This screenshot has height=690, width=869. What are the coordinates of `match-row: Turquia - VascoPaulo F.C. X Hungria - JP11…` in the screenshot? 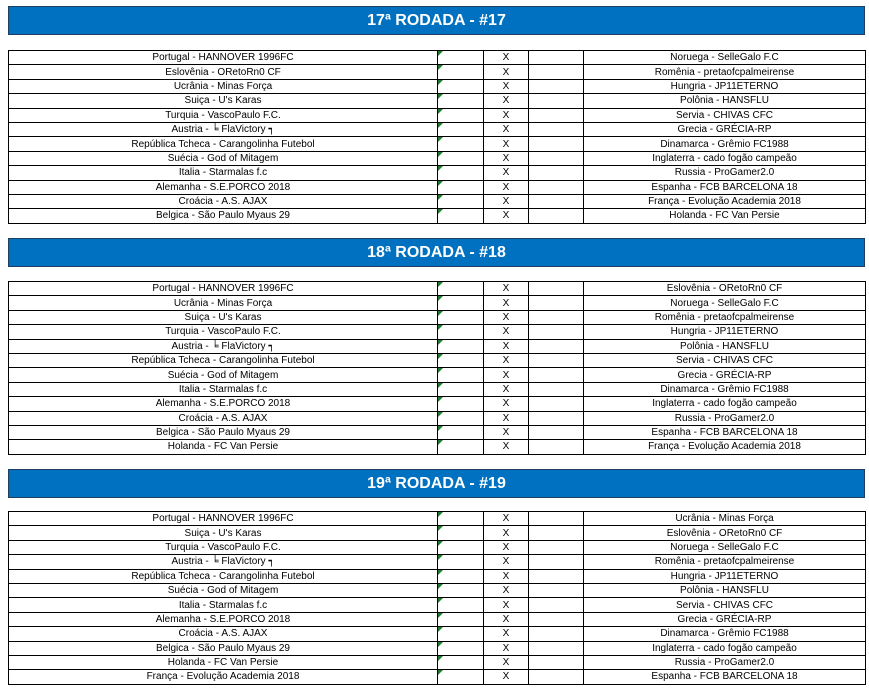 It's located at (437, 332).